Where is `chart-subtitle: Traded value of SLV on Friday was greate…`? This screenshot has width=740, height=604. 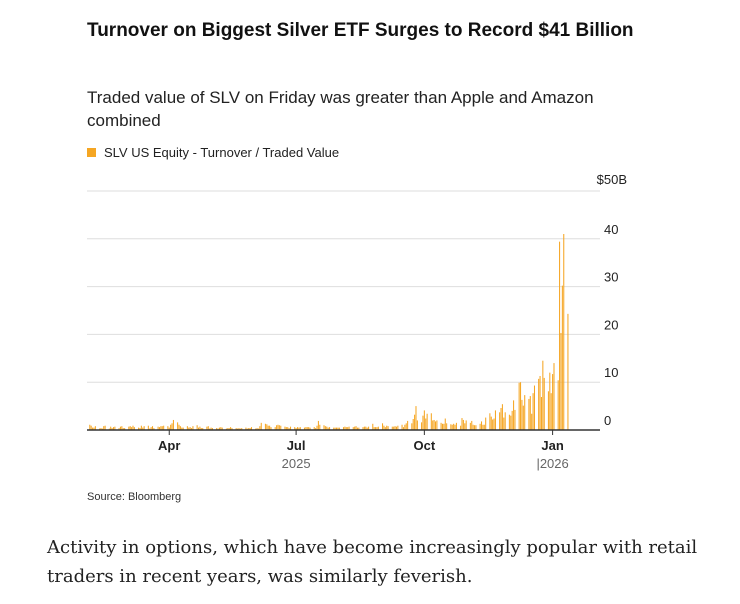
chart-subtitle: Traded value of SLV on Friday was greate… is located at coordinates (340, 109).